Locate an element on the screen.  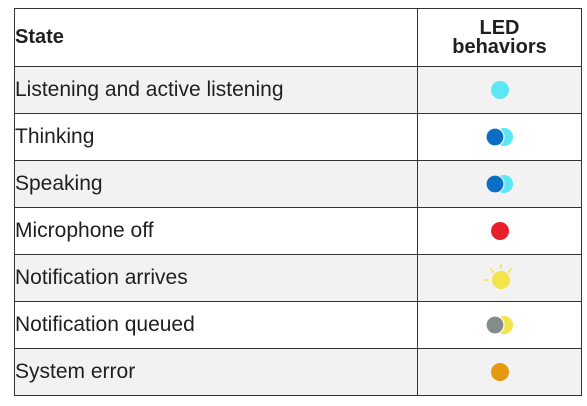
solid-orange-icon is located at coordinates (499, 372).